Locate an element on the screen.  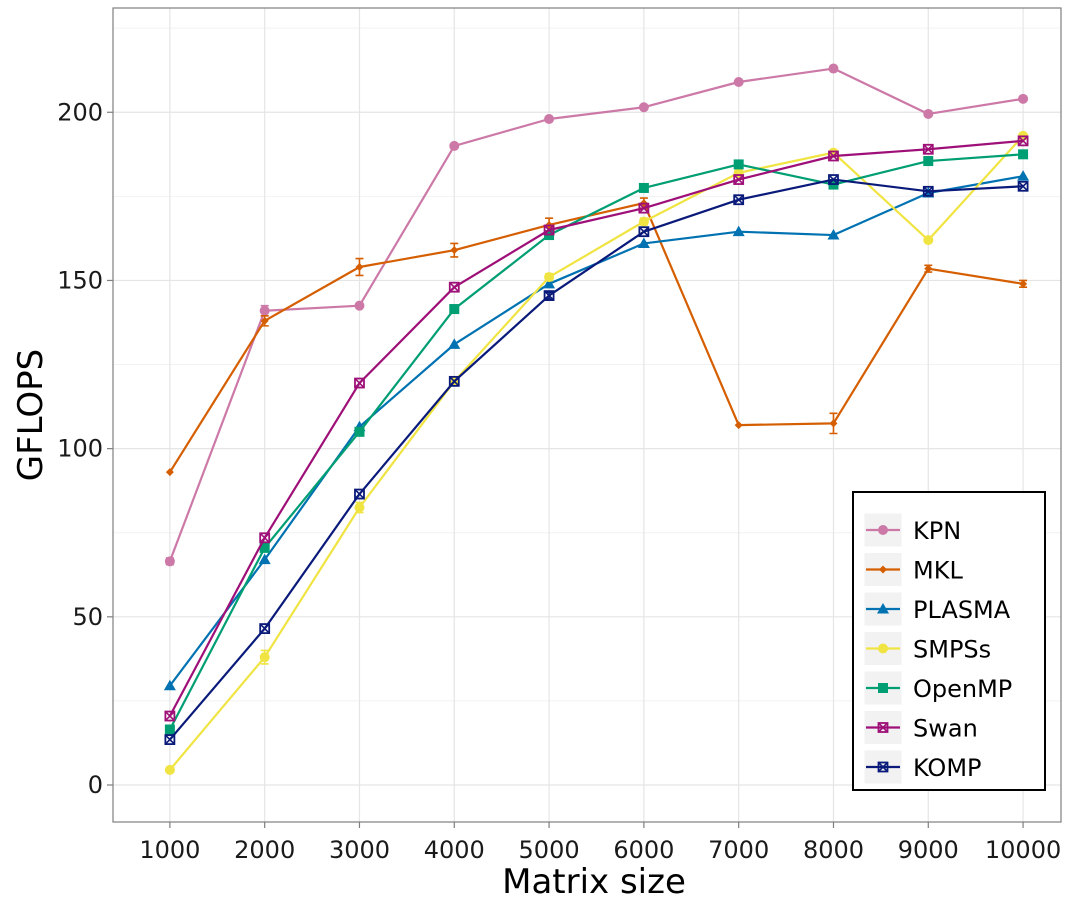
y-tick-label: 50 is located at coordinates (87, 617).